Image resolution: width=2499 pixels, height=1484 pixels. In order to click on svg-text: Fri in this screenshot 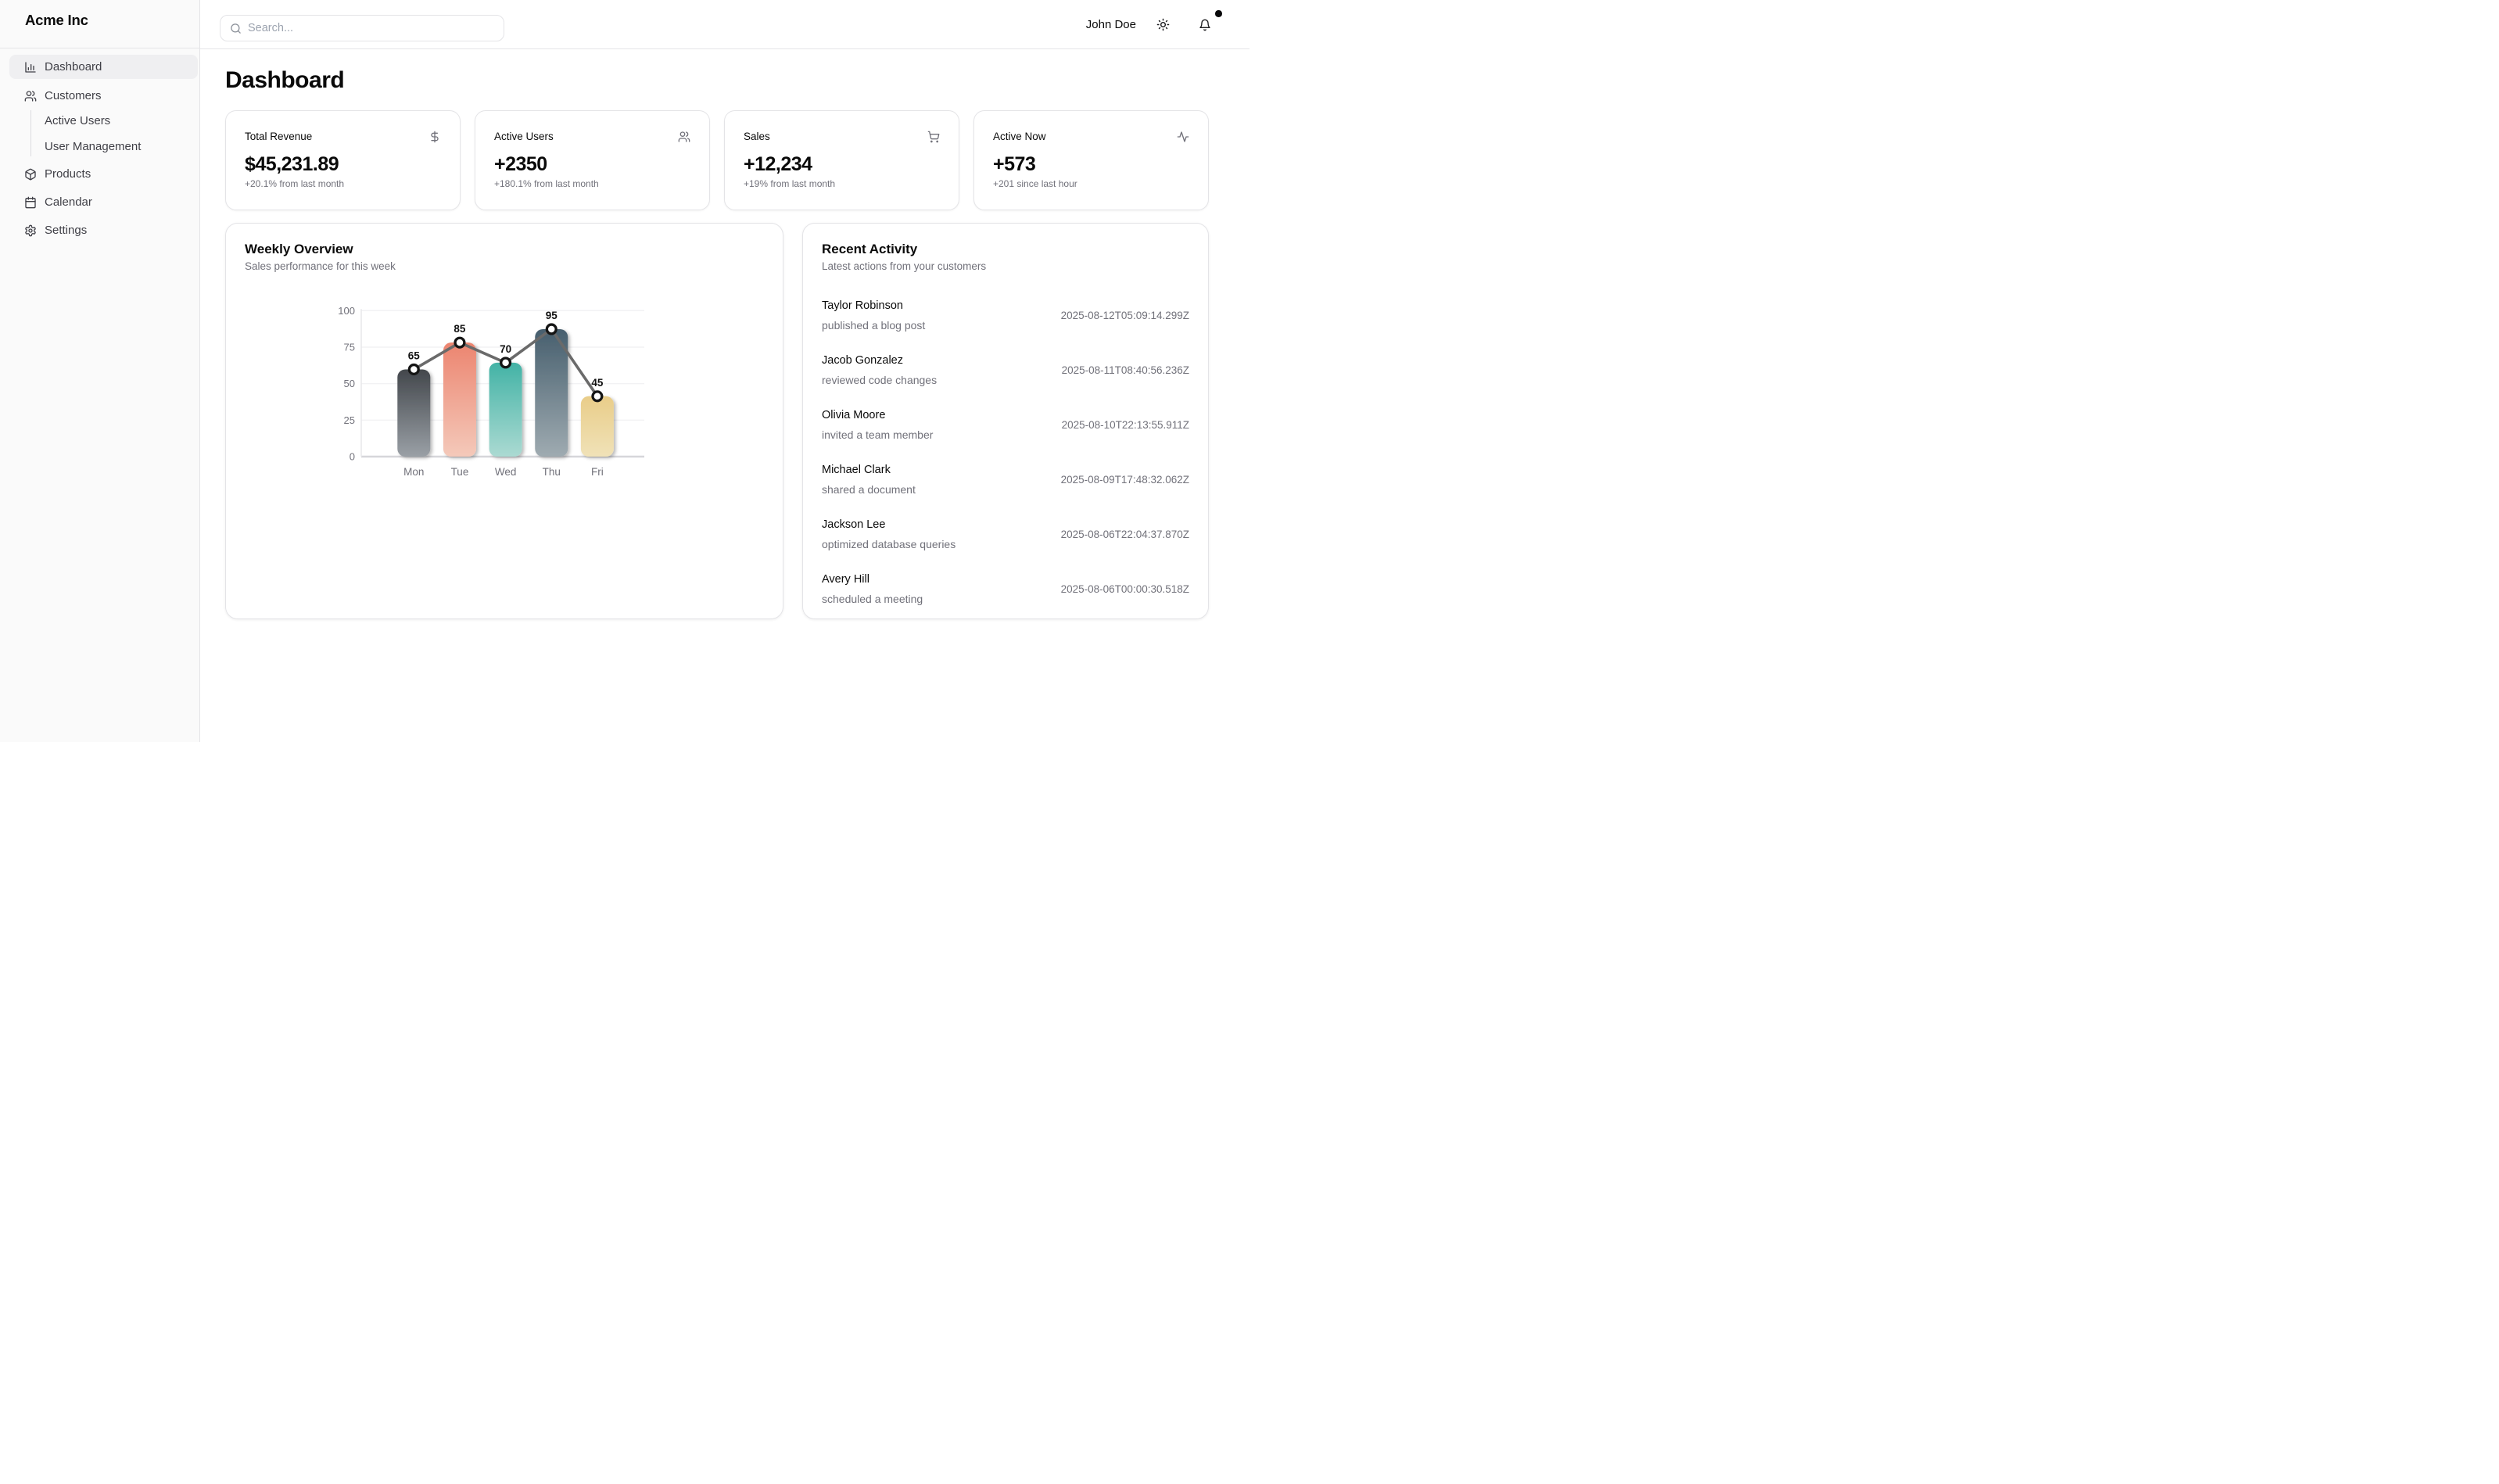, I will do `click(597, 472)`.